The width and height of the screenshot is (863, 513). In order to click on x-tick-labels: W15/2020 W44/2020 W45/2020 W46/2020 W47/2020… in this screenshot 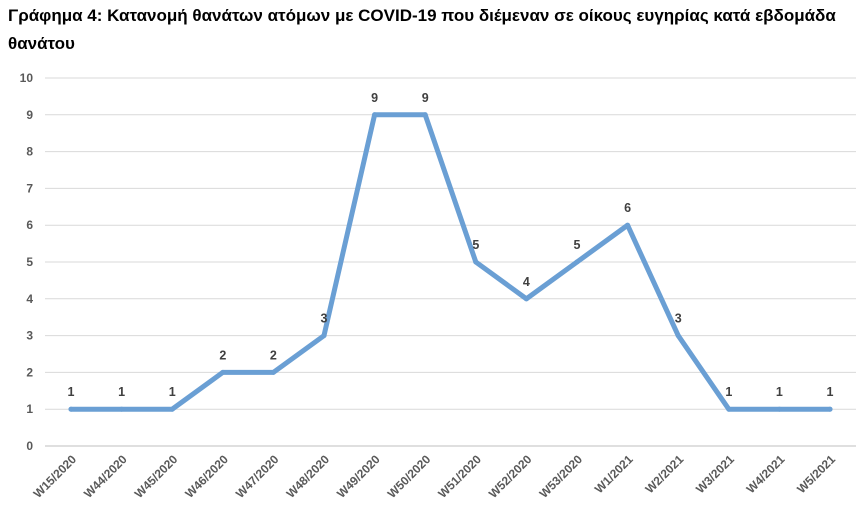, I will do `click(435, 476)`.